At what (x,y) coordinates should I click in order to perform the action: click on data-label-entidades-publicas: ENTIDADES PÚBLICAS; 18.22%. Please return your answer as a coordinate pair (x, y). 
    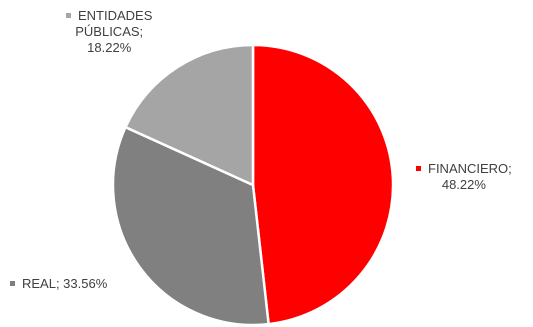
    Looking at the image, I should click on (109, 32).